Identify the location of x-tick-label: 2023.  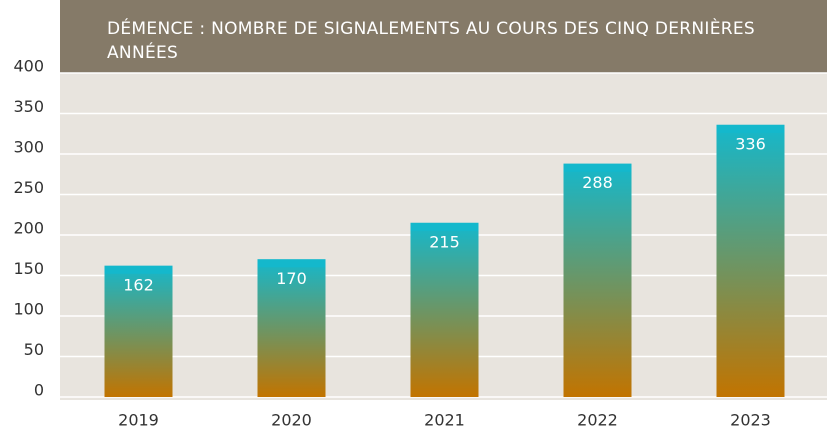
(750, 420).